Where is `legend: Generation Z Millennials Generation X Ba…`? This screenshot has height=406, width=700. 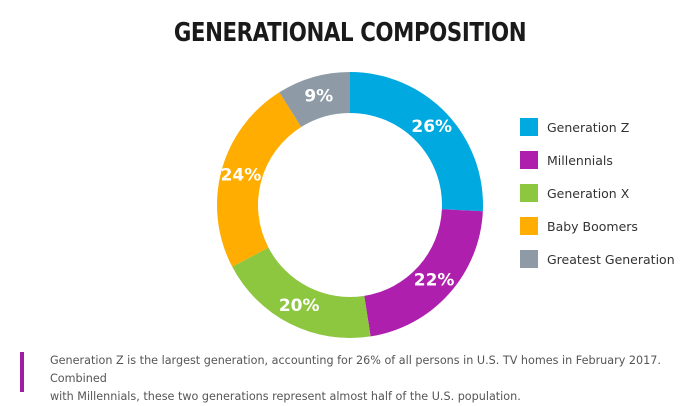 legend: Generation Z Millennials Generation X Ba… is located at coordinates (597, 198).